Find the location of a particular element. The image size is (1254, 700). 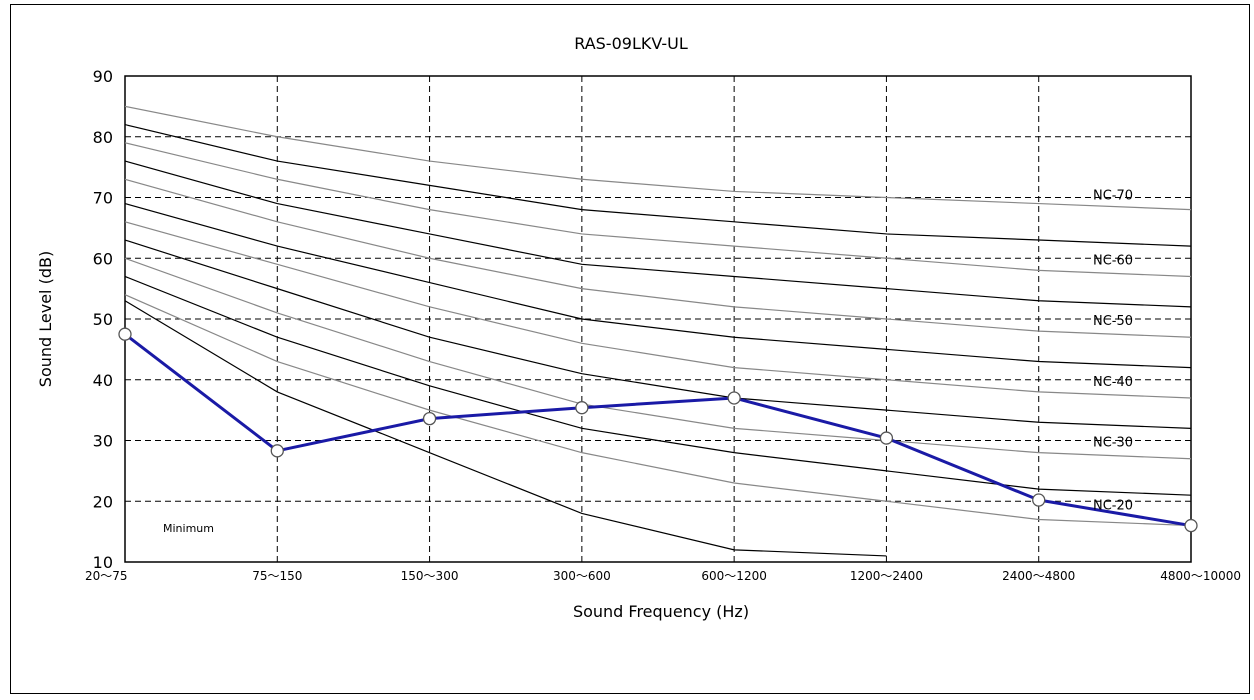

x-tick-label: 75～150 is located at coordinates (277, 576).